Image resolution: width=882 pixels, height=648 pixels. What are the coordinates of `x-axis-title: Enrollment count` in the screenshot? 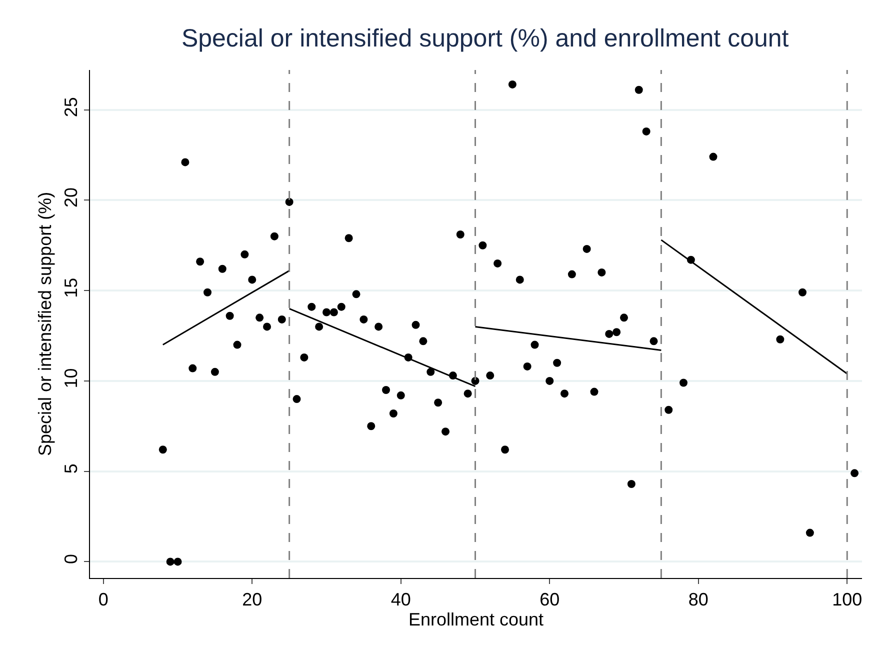 It's located at (476, 620).